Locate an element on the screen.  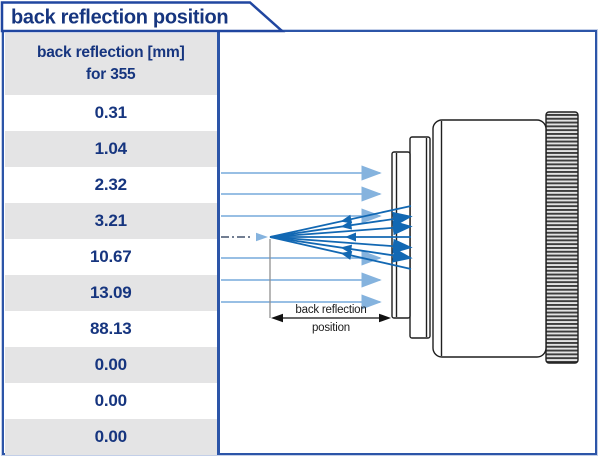
table-row: 3.21 is located at coordinates (110, 220).